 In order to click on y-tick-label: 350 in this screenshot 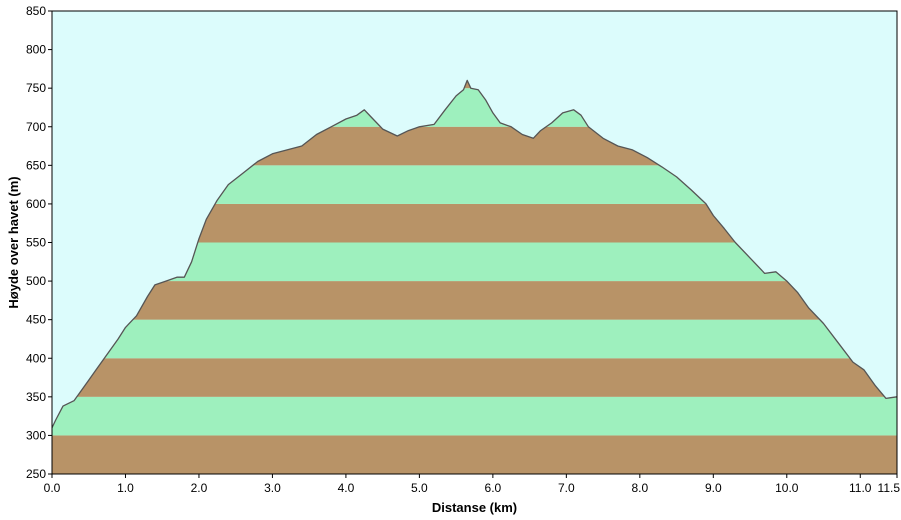, I will do `click(36, 397)`.